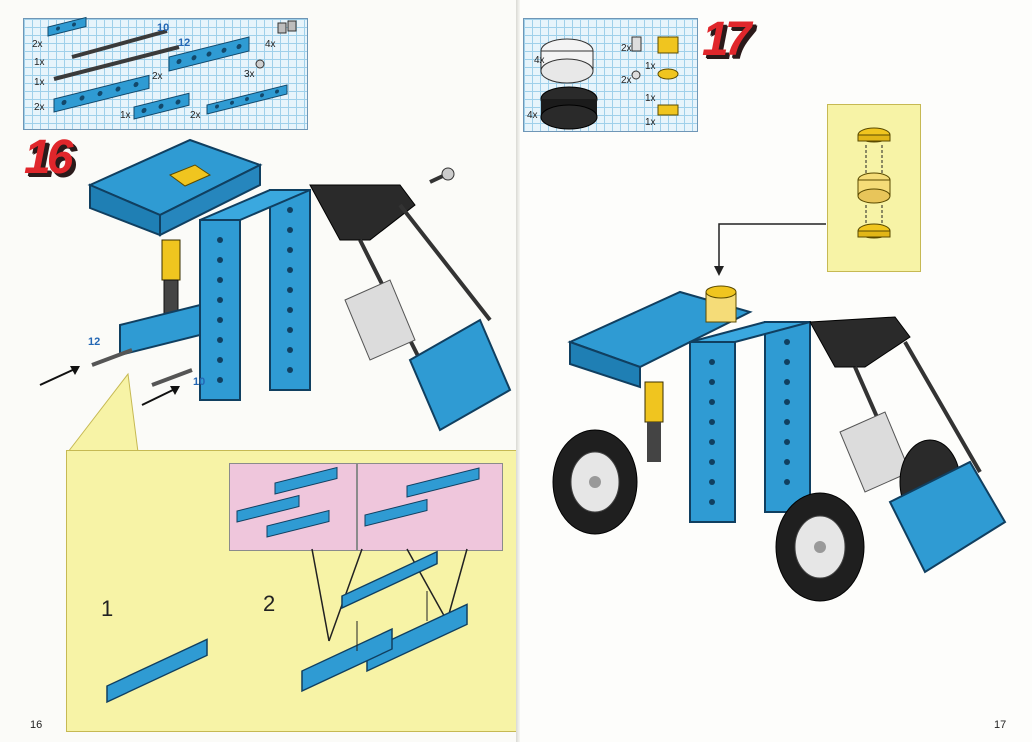 The image size is (1032, 742). I want to click on detail-callout, so click(874, 188).